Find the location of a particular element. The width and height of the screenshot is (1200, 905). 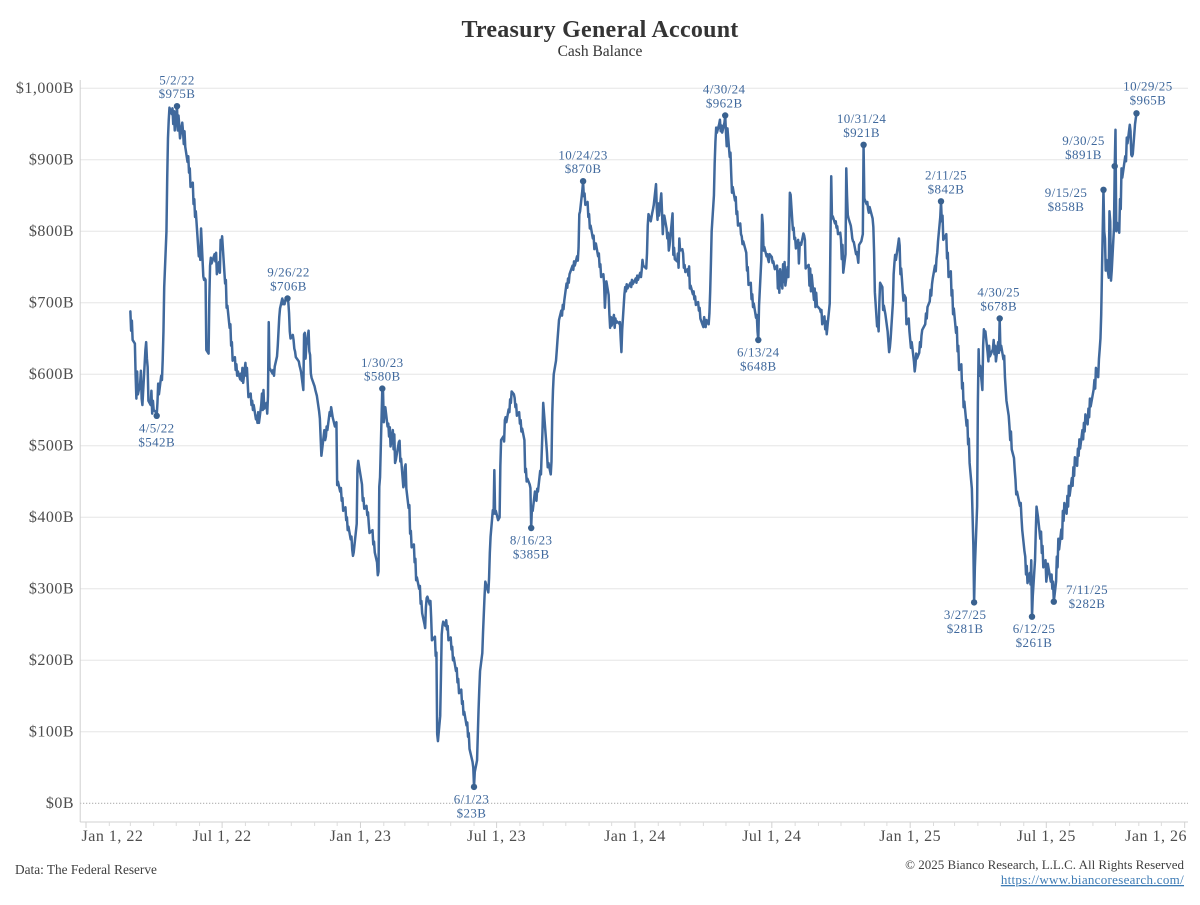

svg-text: 6/13/24 is located at coordinates (758, 352).